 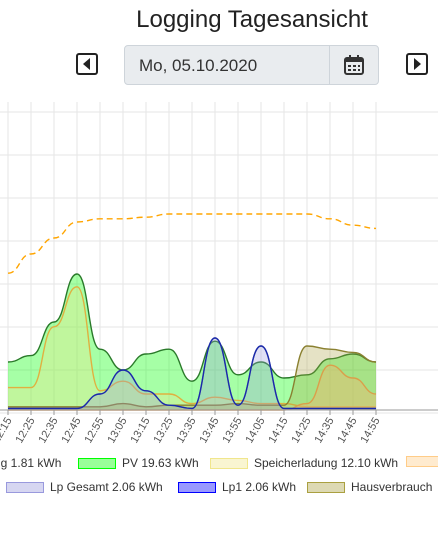 I want to click on page-title: Logging Tagesansicht, so click(x=252, y=19).